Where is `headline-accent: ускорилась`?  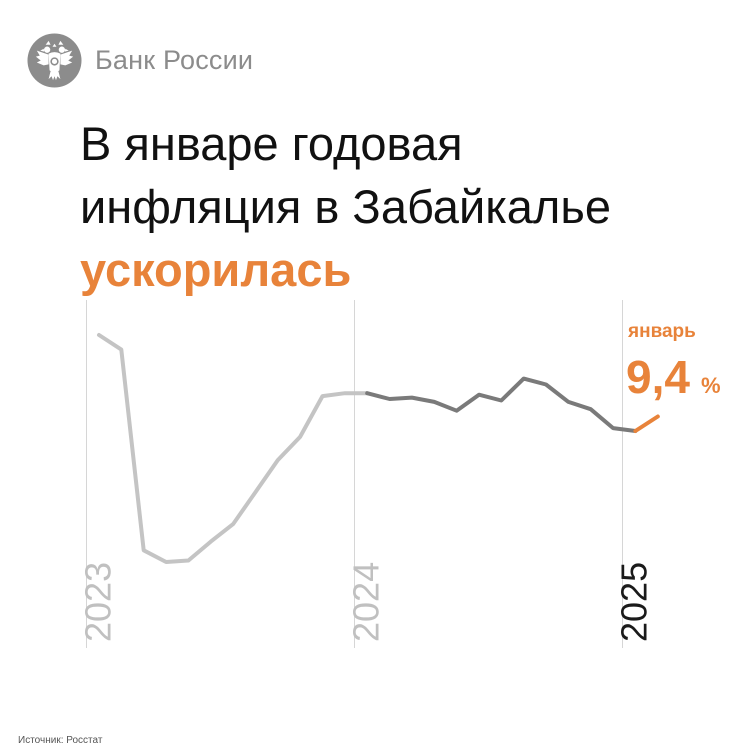 headline-accent: ускорилась is located at coordinates (216, 269).